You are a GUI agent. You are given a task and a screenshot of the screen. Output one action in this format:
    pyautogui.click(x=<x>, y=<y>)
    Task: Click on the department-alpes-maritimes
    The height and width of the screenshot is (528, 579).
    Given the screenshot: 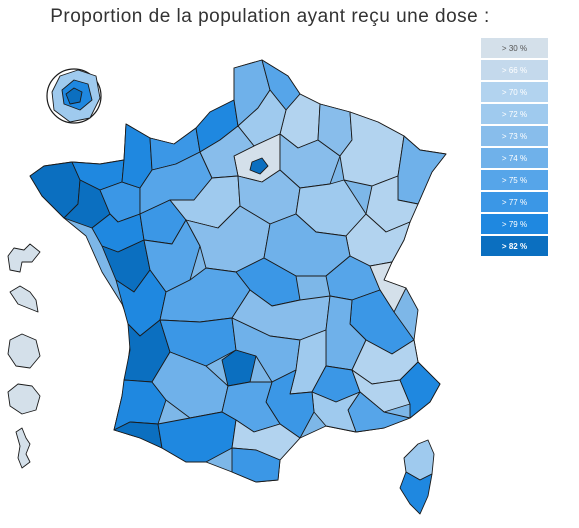 What is the action you would take?
    pyautogui.click(x=420, y=390)
    